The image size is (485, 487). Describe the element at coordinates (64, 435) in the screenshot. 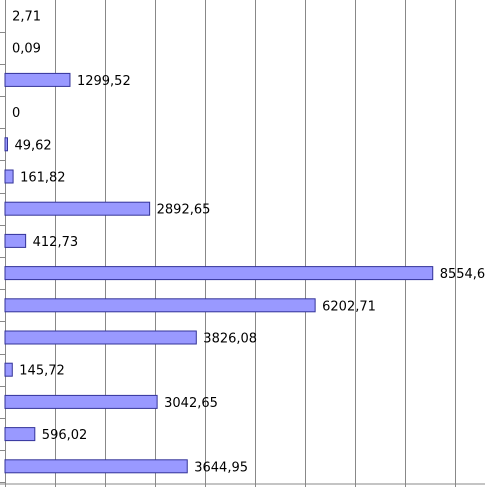

I see `data-label: 596,02` at that location.